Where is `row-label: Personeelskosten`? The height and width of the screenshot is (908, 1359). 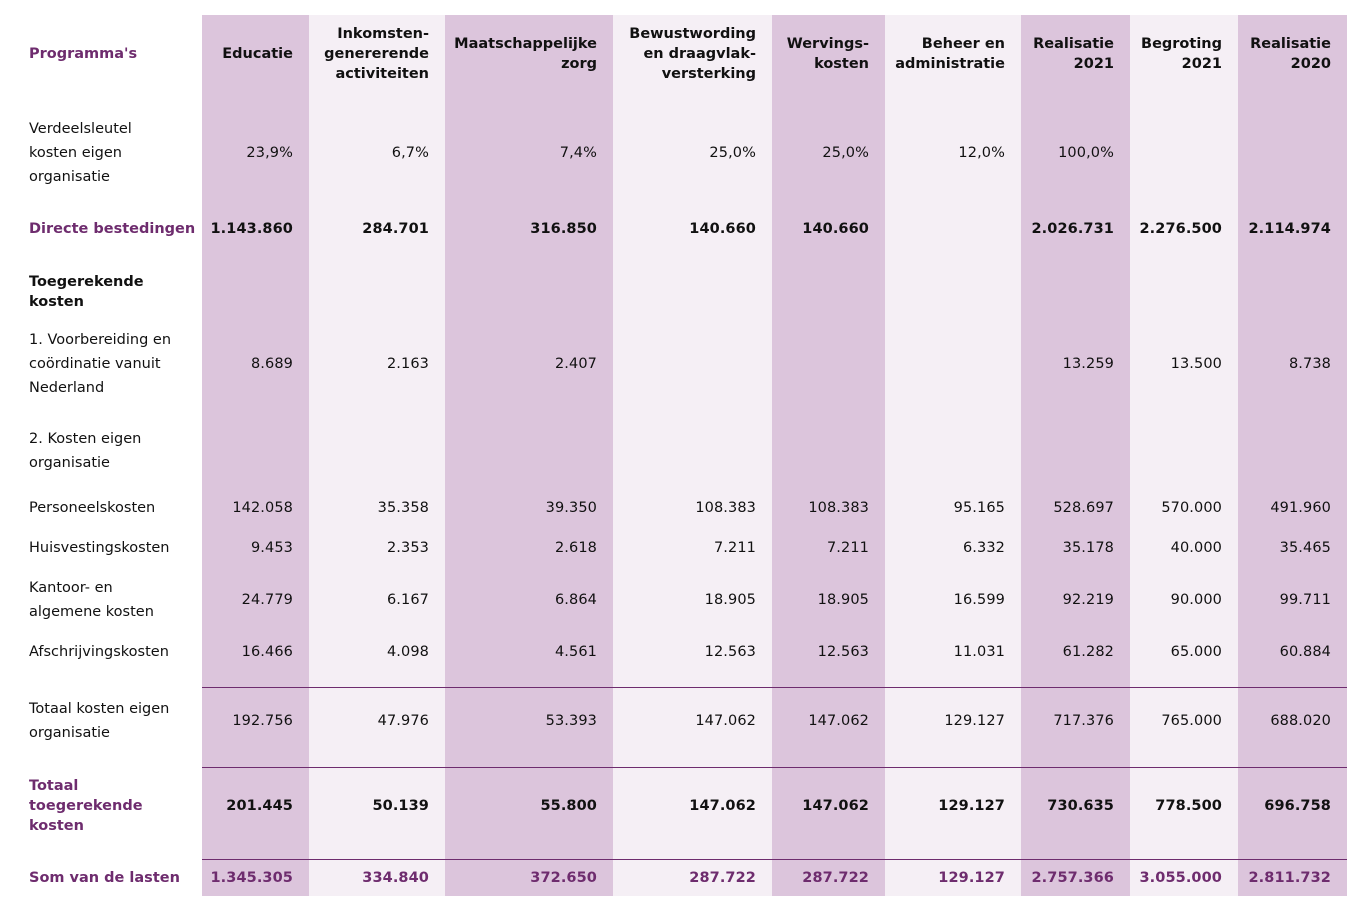 row-label: Personeelskosten is located at coordinates (92, 508).